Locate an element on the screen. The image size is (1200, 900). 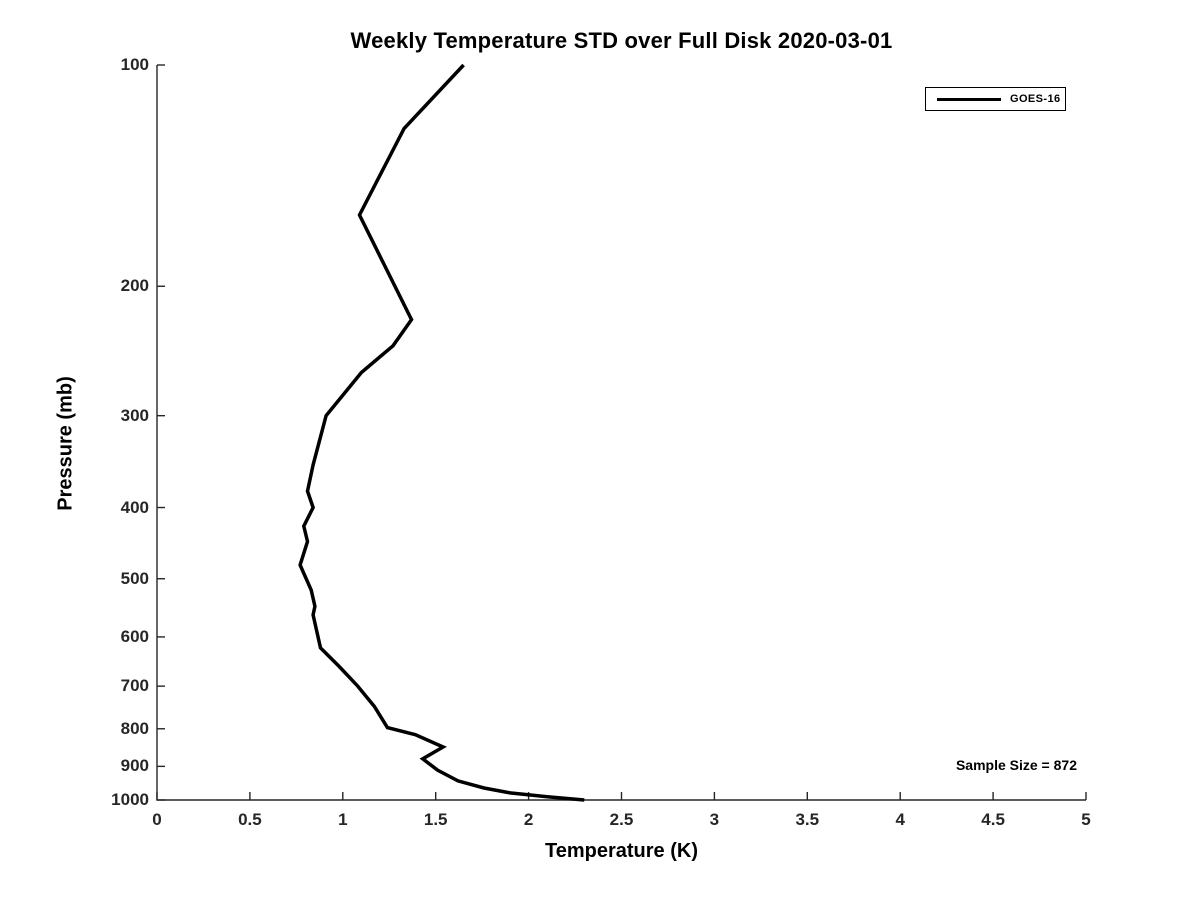
y-tick-label: 800 is located at coordinates (134, 728).